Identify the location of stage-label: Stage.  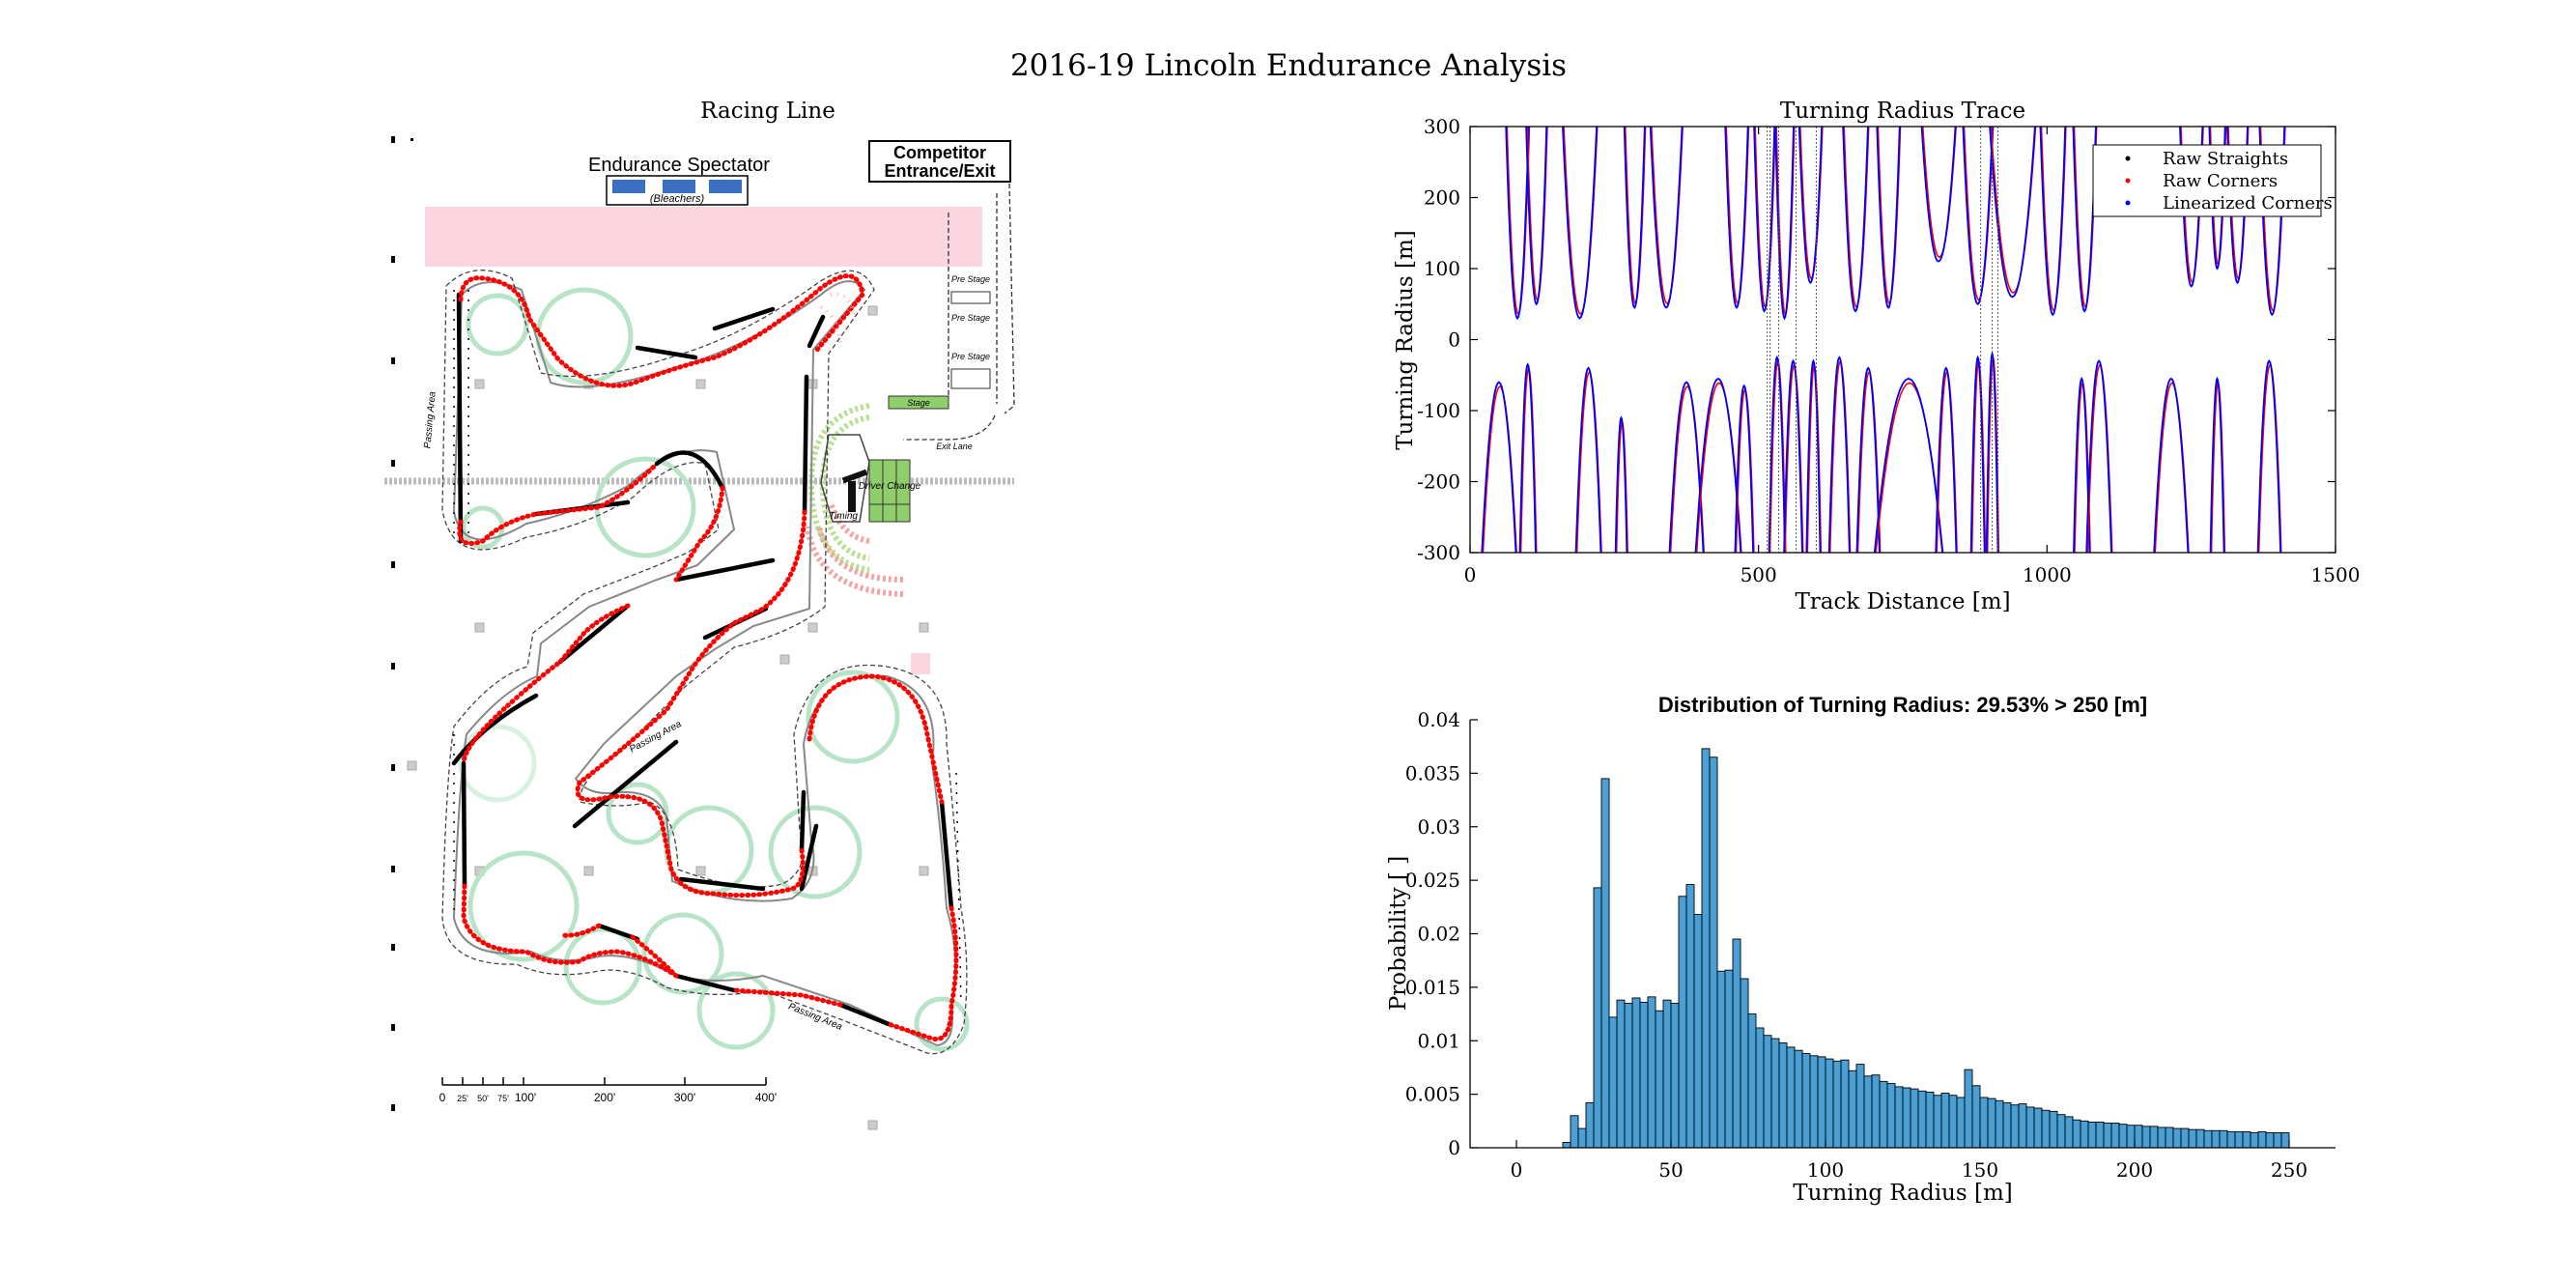
(918, 403).